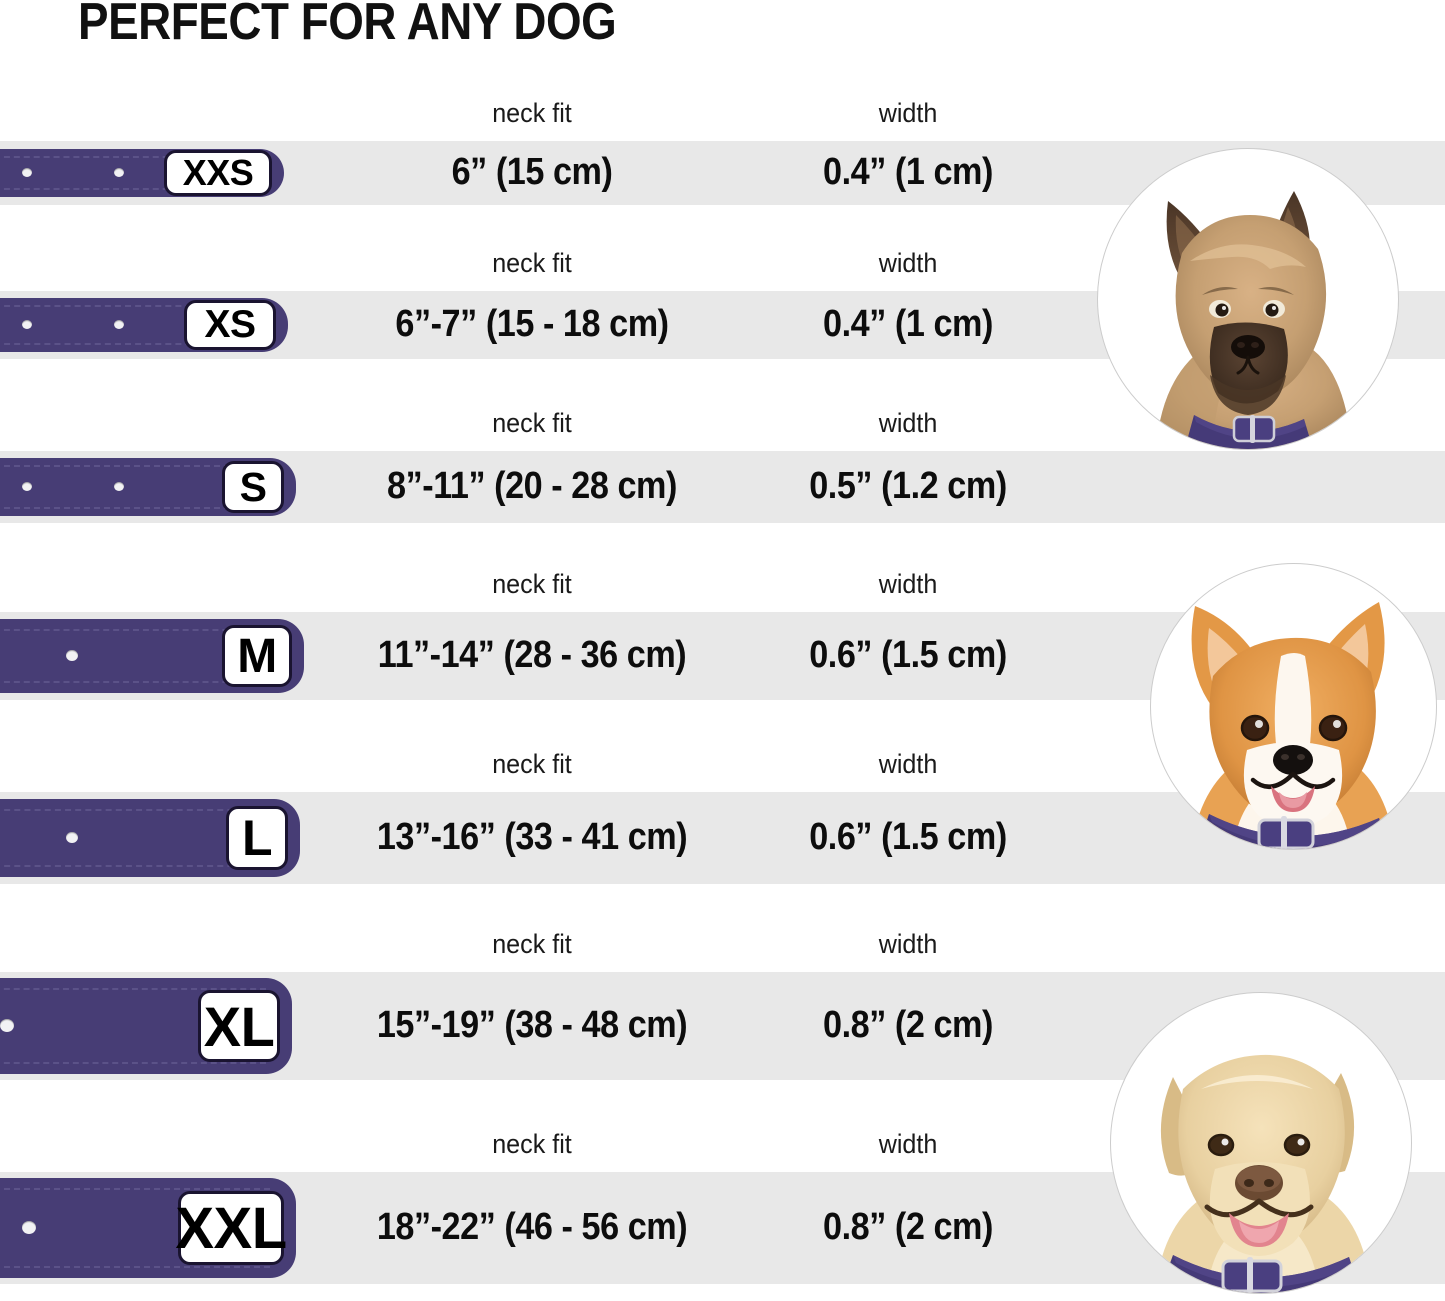 The height and width of the screenshot is (1301, 1445). Describe the element at coordinates (908, 486) in the screenshot. I see `width-value: 0.5” (1.2 cm)` at that location.